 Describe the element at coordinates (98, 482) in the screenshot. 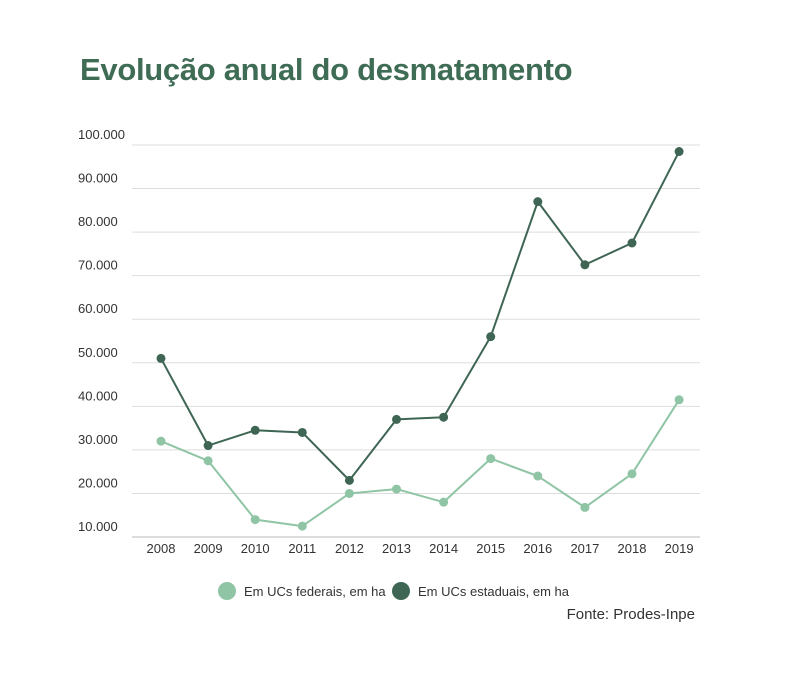

I see `y-tick-label: 20.000` at that location.